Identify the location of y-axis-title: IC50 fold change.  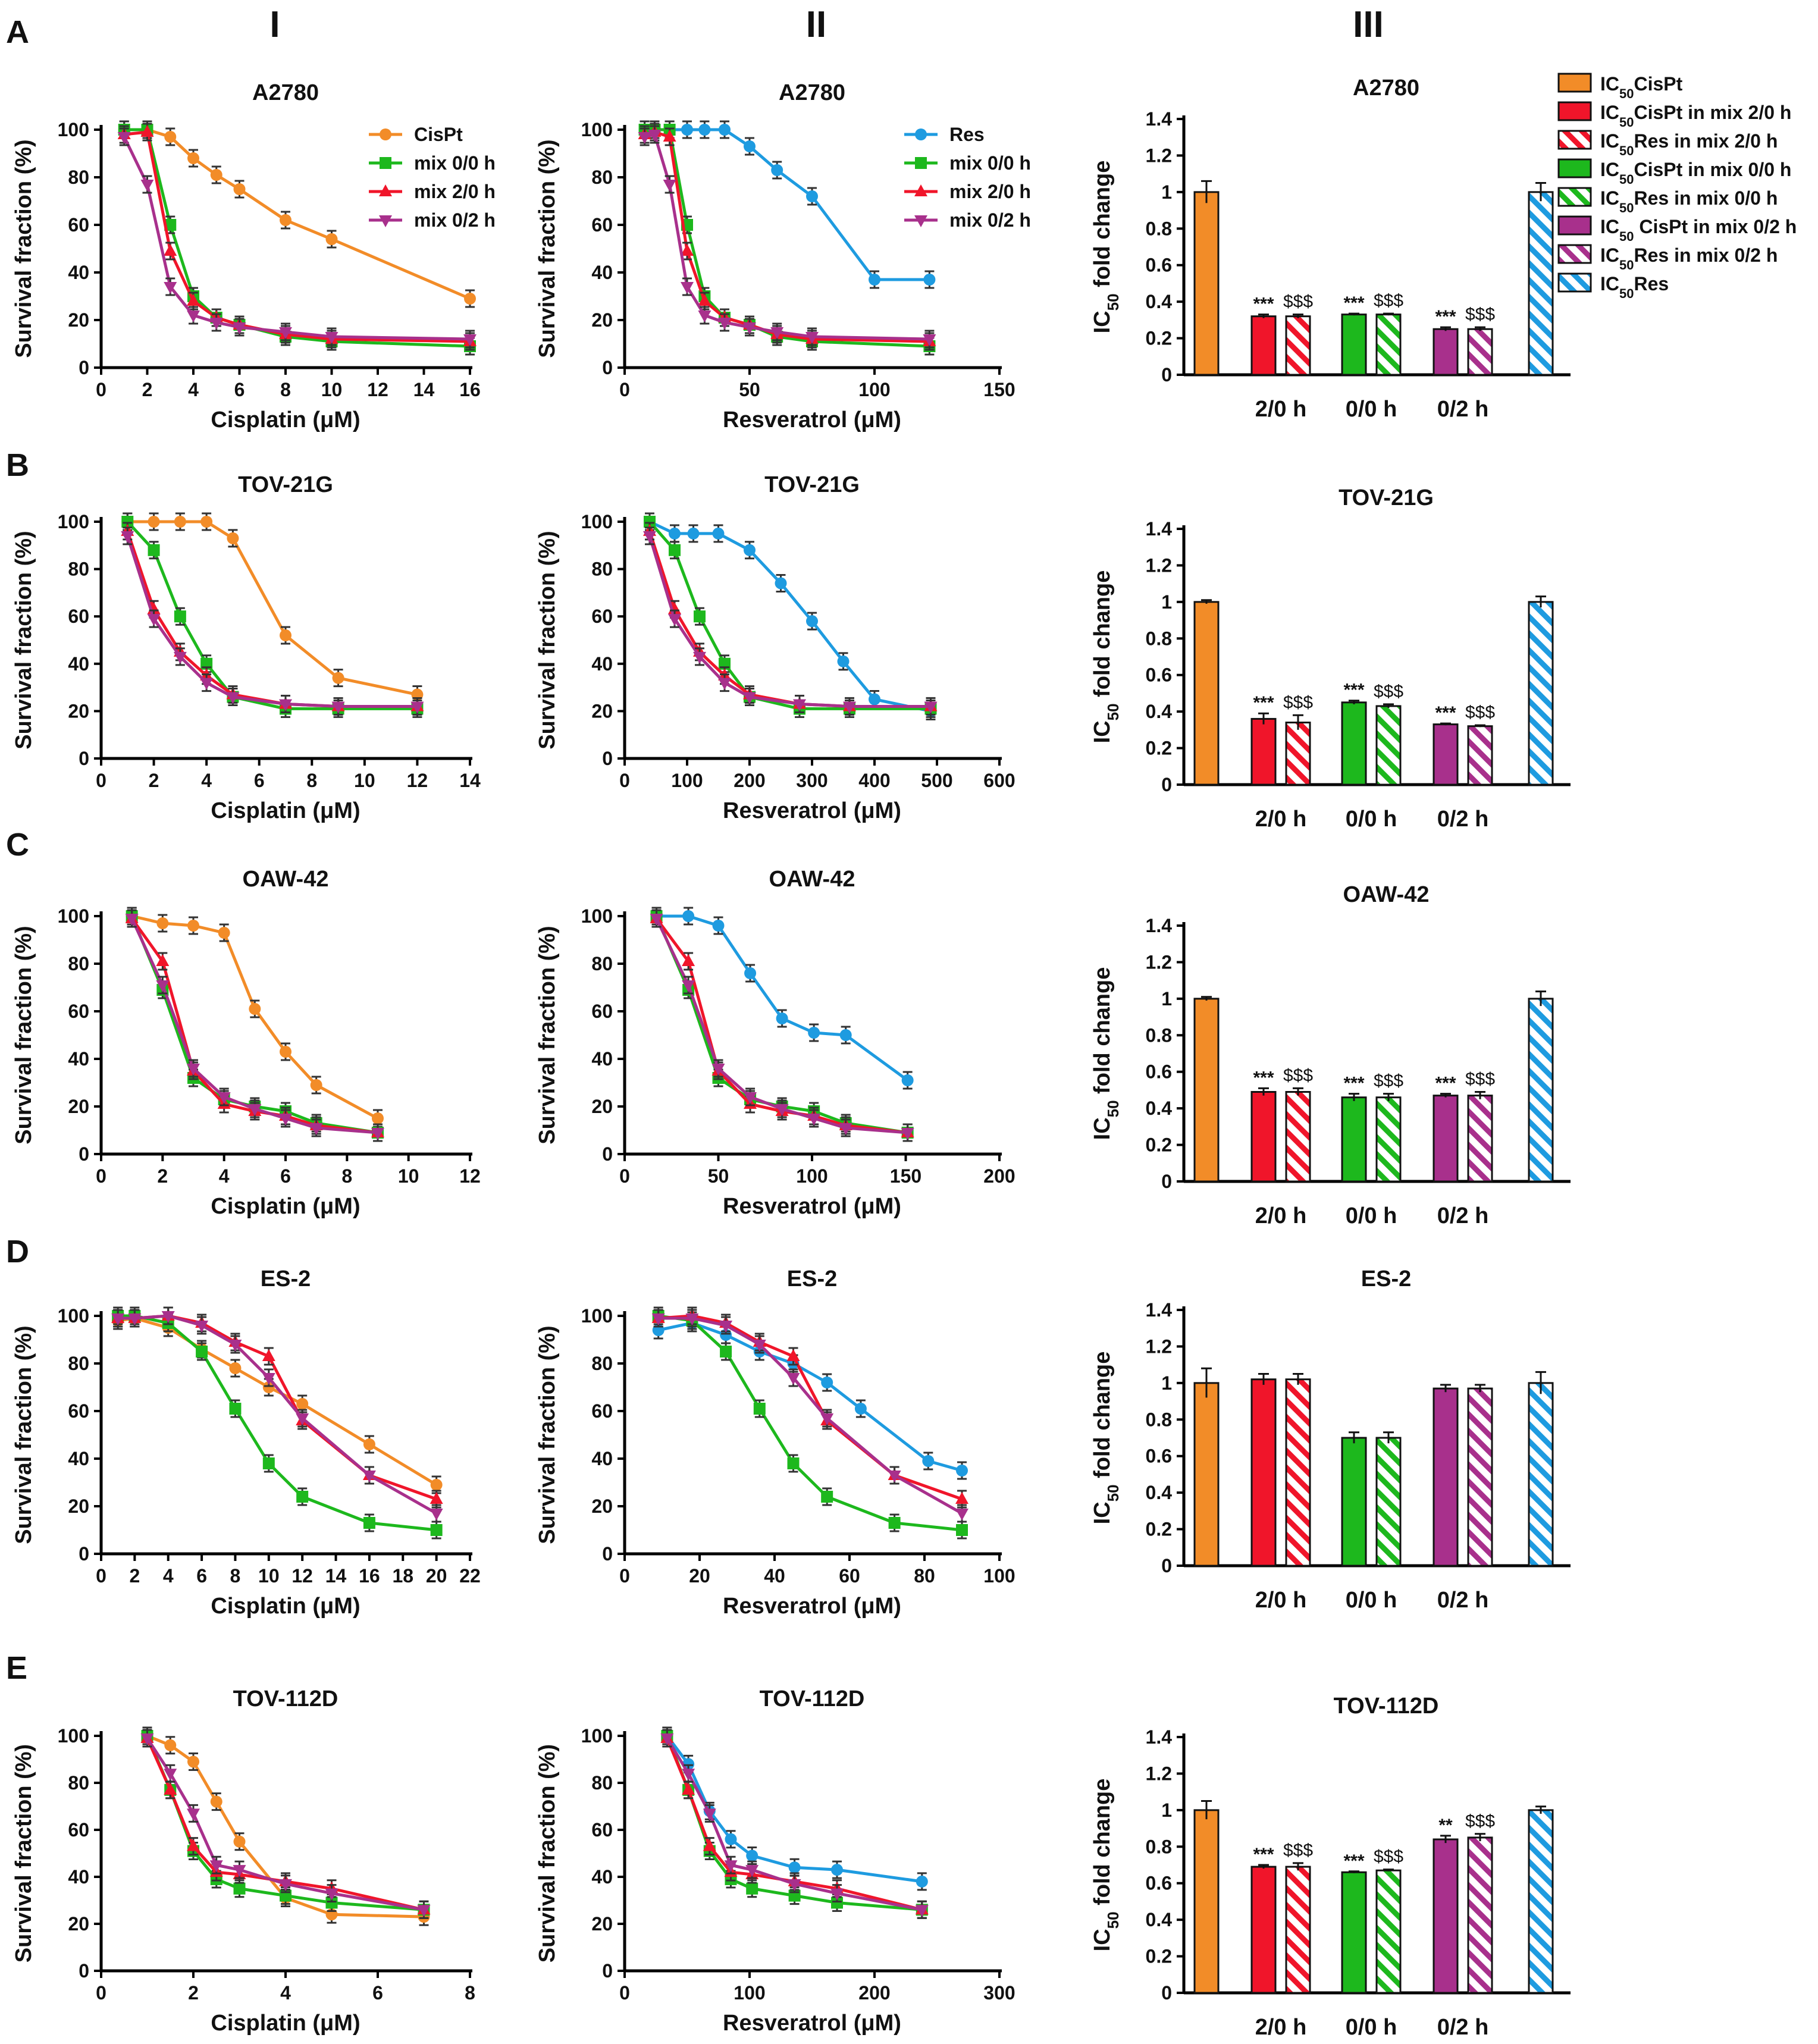
(1106, 1053).